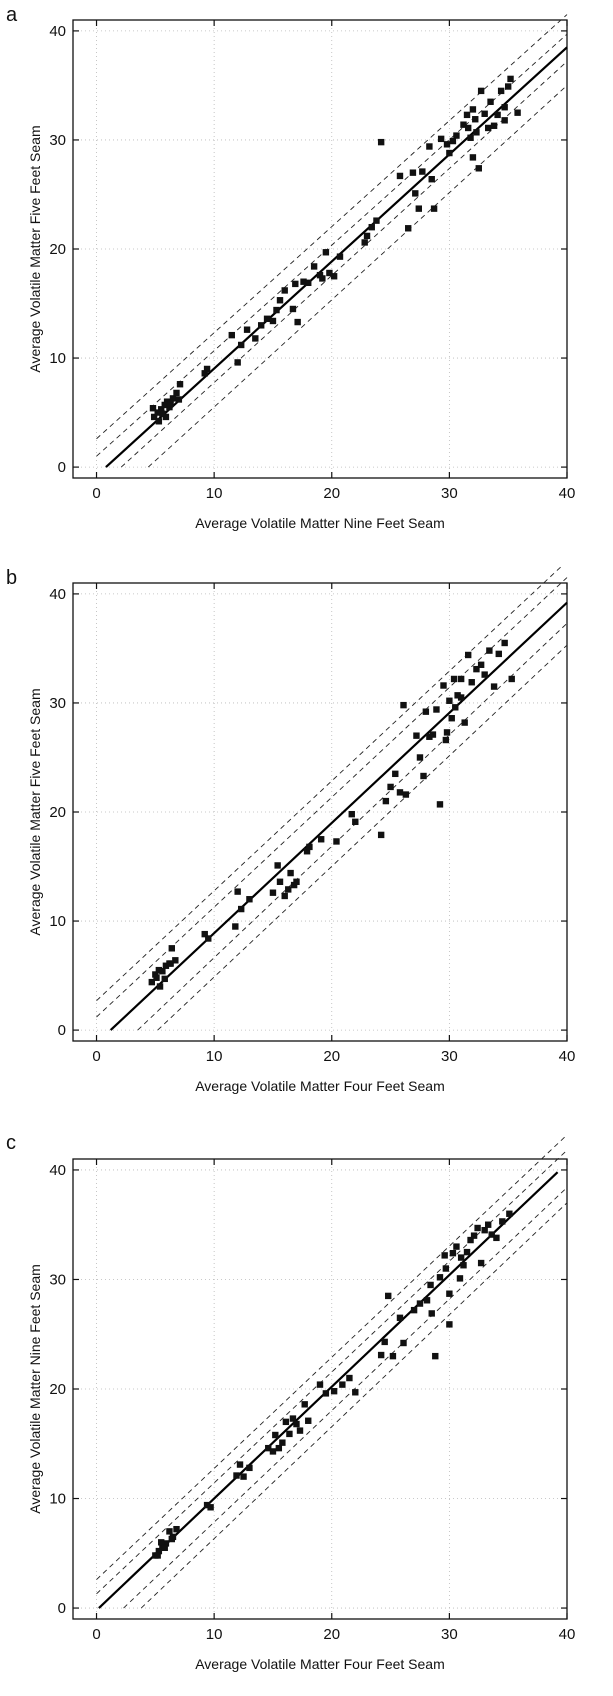 The height and width of the screenshot is (1696, 613). What do you see at coordinates (320, 523) in the screenshot?
I see `x-axis-label: Average Volatile Matter Nine Feet Seam` at bounding box center [320, 523].